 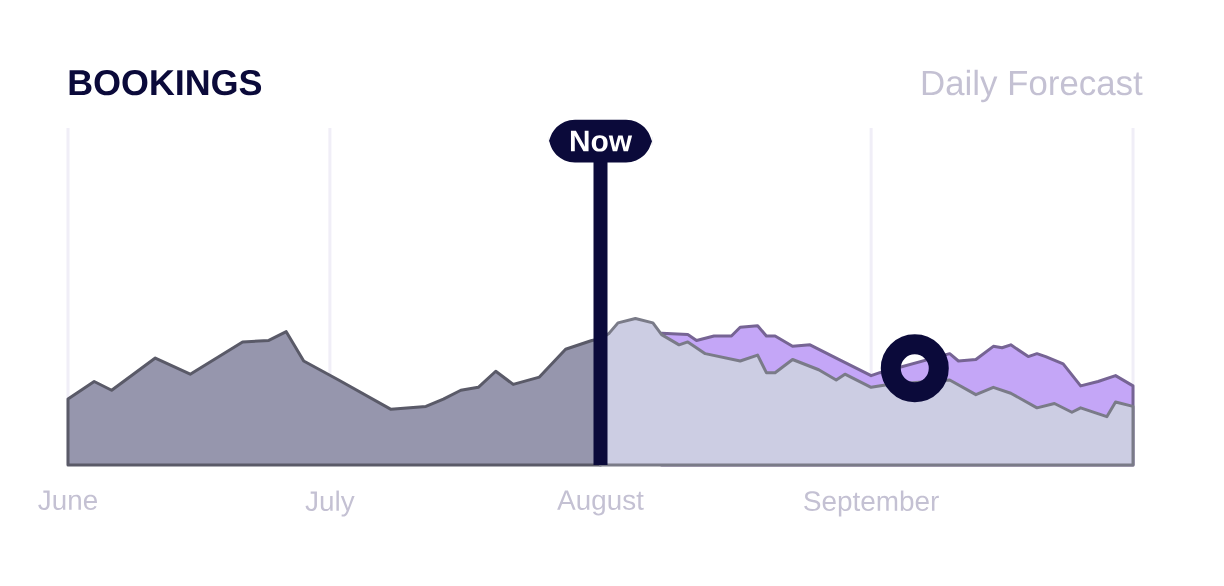 What do you see at coordinates (871, 503) in the screenshot?
I see `x-tick-label: September` at bounding box center [871, 503].